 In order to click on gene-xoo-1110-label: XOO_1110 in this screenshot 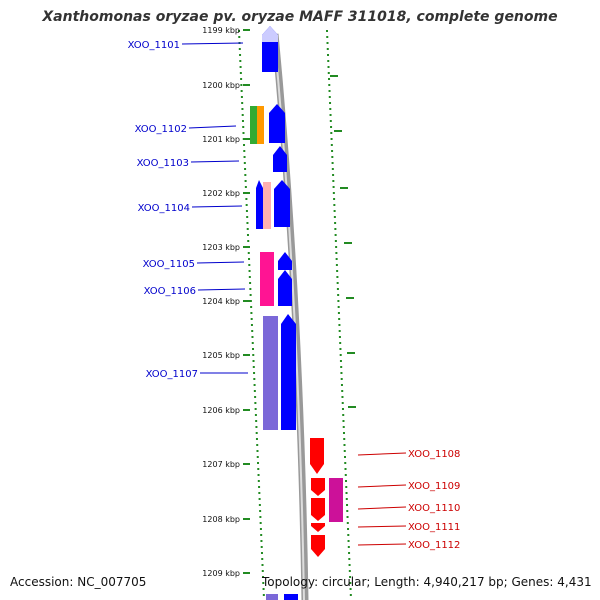, I will do `click(434, 508)`.